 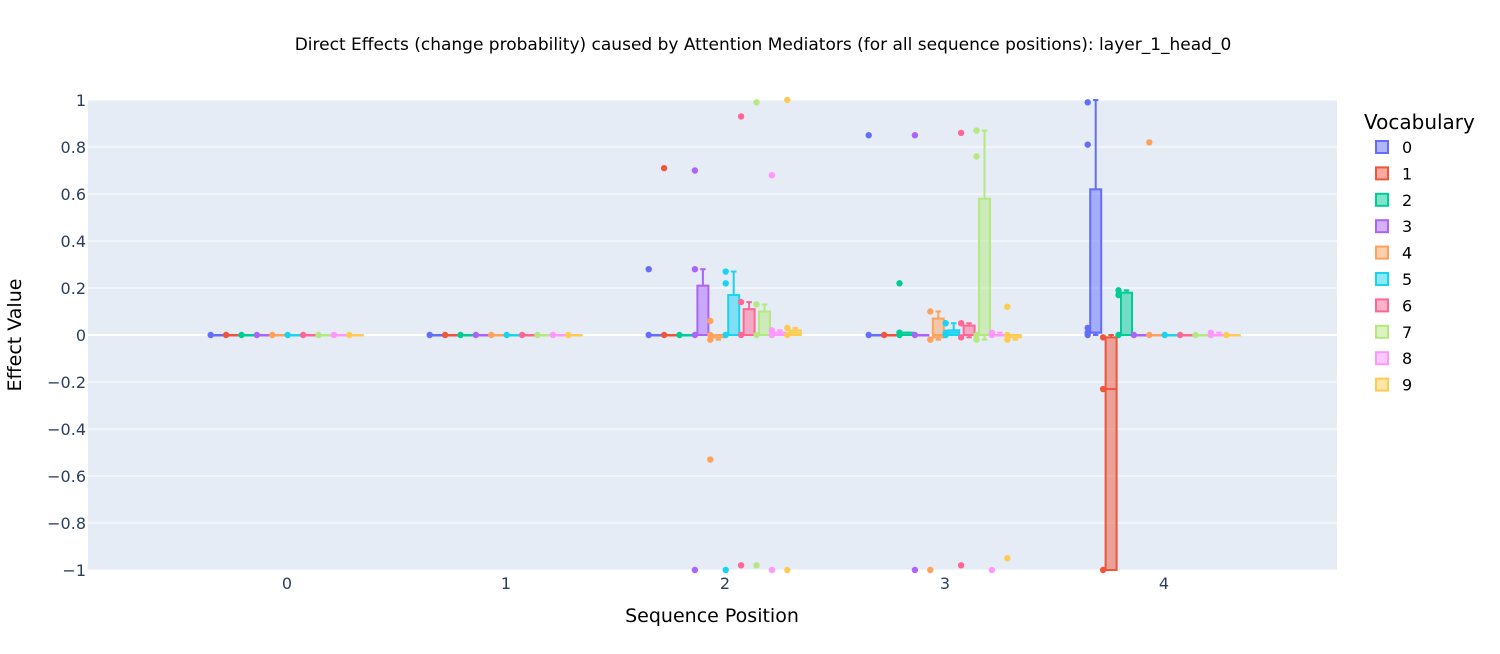 I want to click on x-axis-ticks: 0 1 2 3 4, so click(x=725, y=583).